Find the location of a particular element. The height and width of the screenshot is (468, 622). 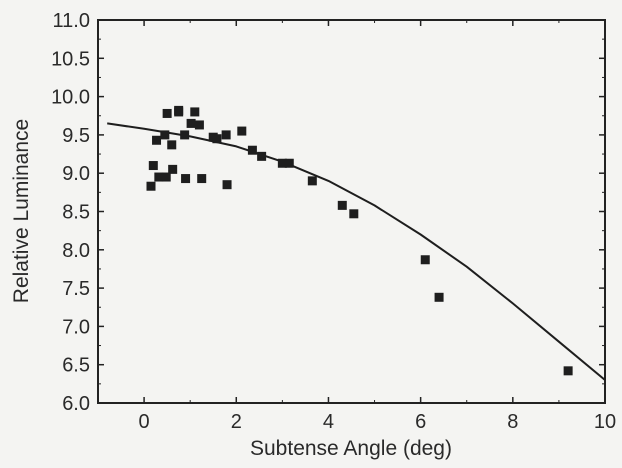

y-tick-label: 8.5 is located at coordinates (76, 213).